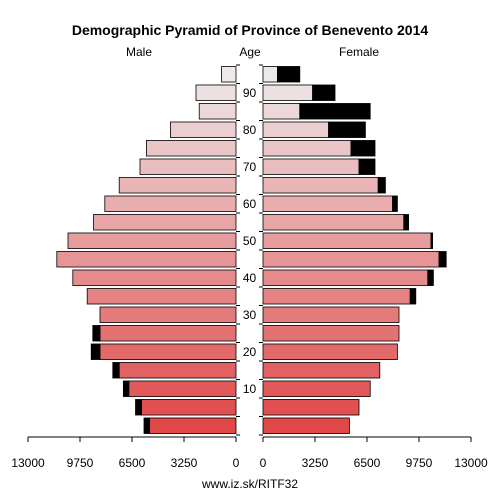 The image size is (500, 500). I want to click on female-x-tick-label: 9750, so click(419, 463).